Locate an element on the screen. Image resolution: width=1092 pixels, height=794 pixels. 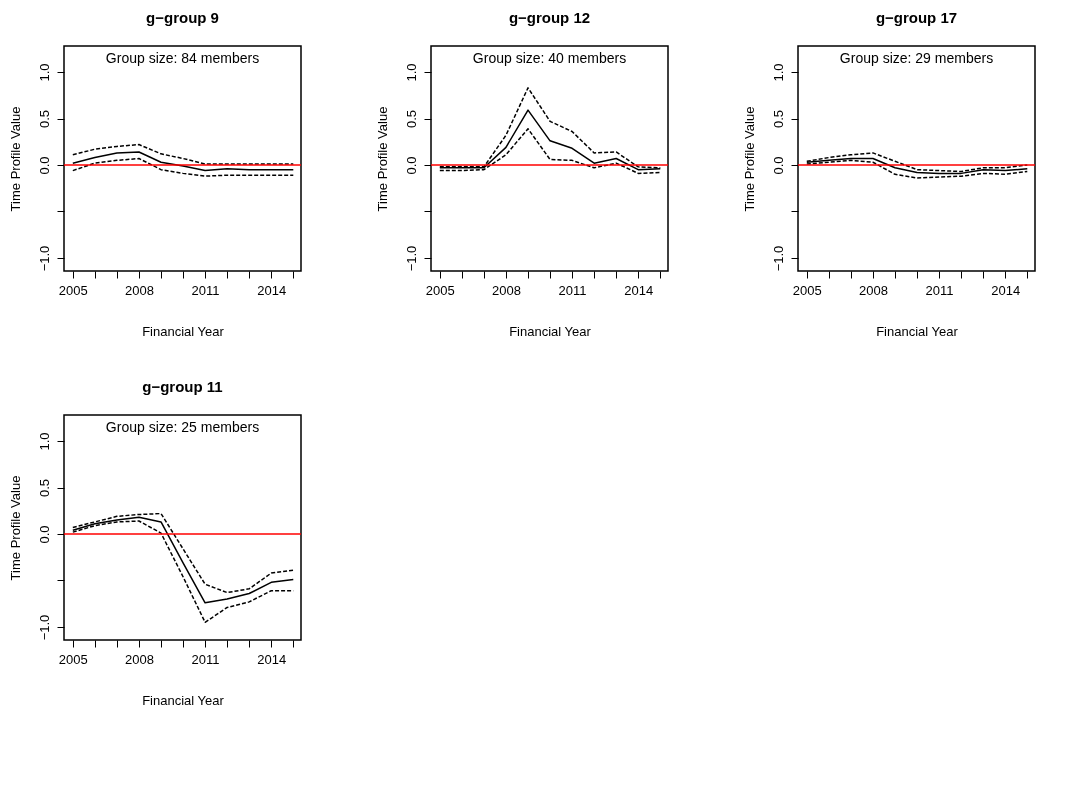
annotation: Group size: 25 members is located at coordinates (182, 427).